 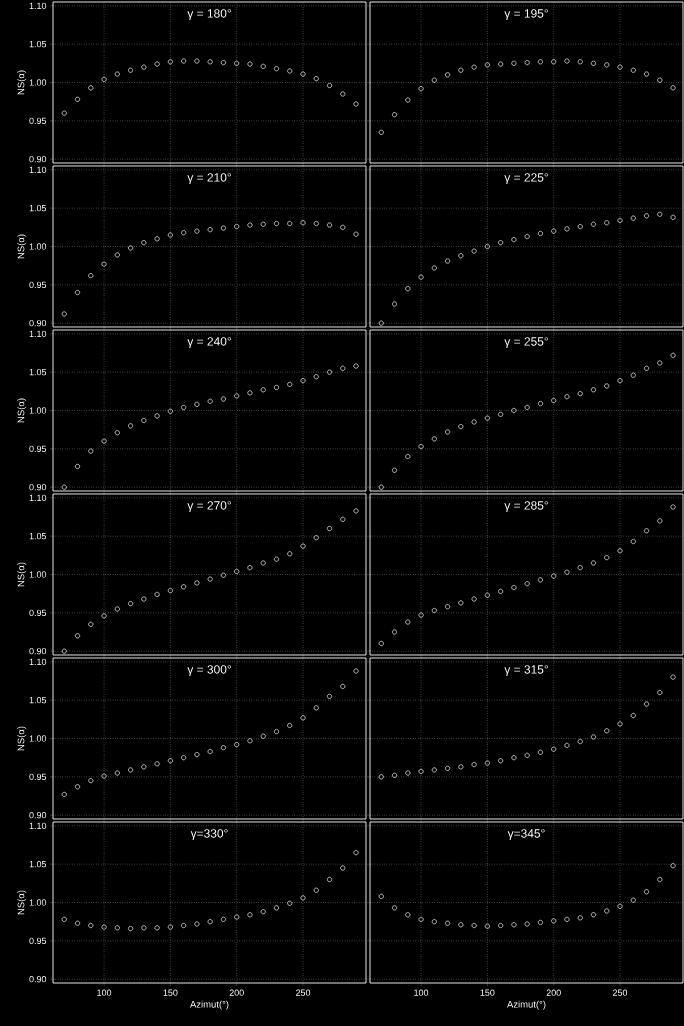 What do you see at coordinates (526, 15) in the screenshot?
I see `text: γ = 195°` at bounding box center [526, 15].